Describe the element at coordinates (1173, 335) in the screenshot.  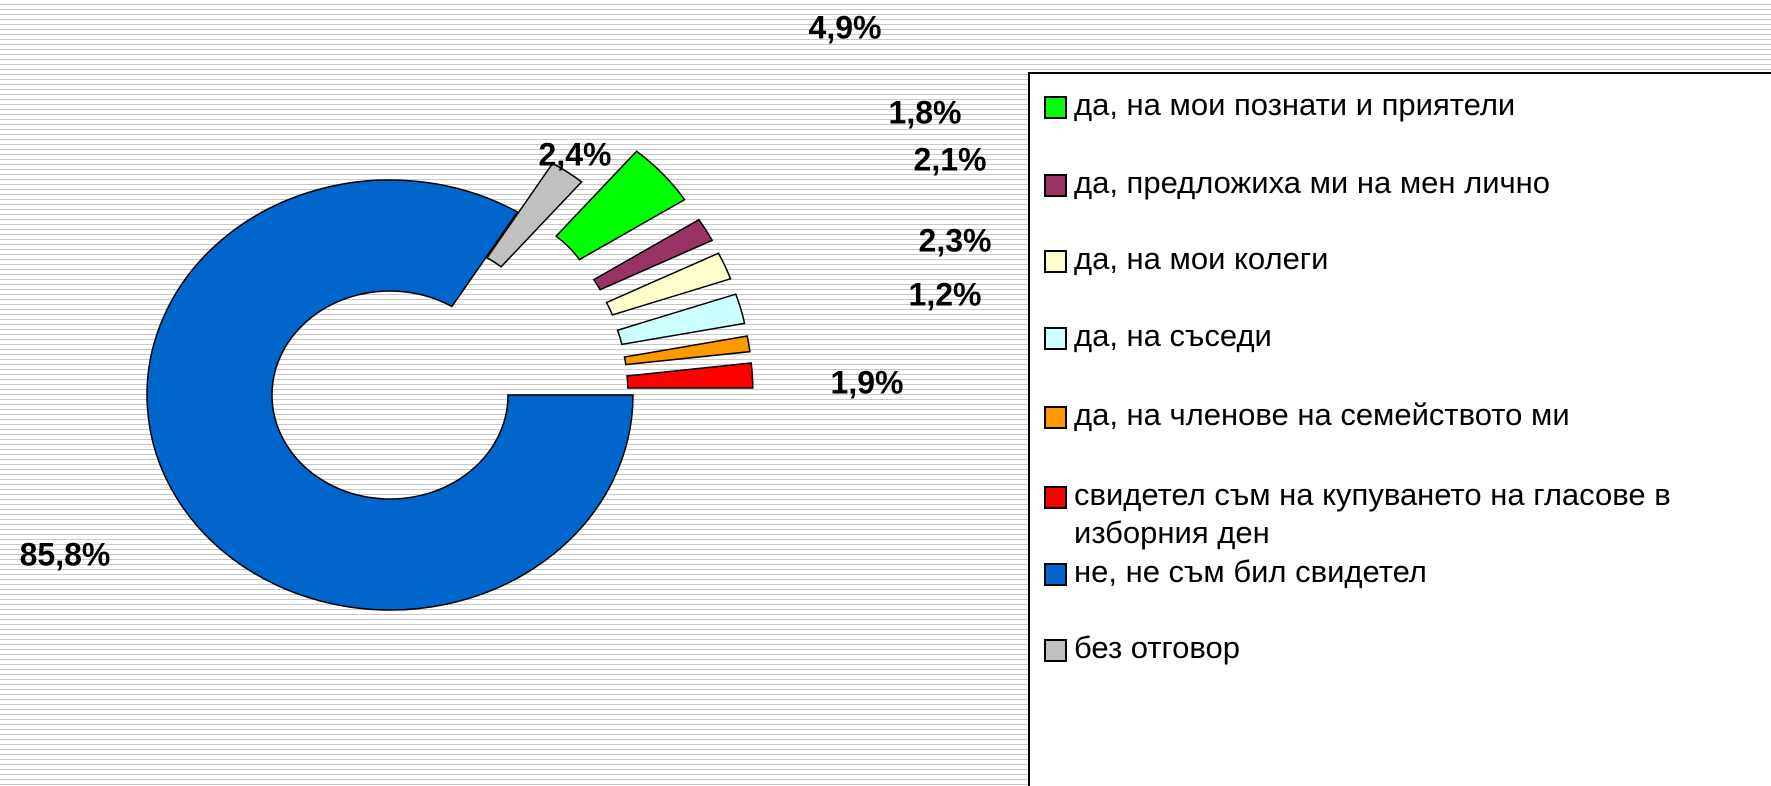
I see `legend-label: да, на съседи` at that location.